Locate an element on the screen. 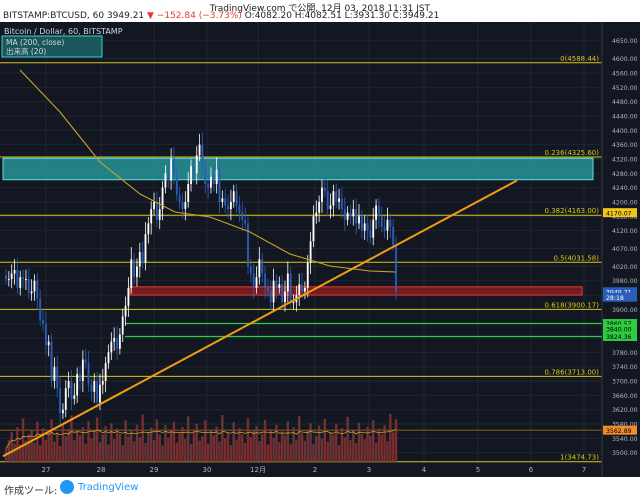 The width and height of the screenshot is (640, 499). resistance-zone is located at coordinates (298, 169).